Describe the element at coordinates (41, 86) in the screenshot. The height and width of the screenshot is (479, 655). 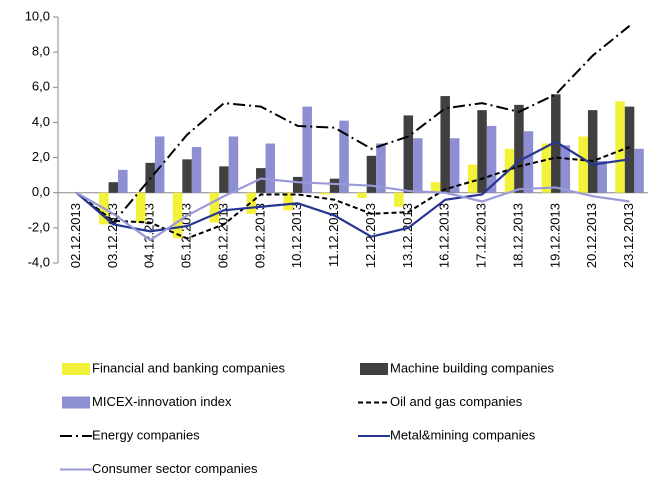
I see `y-tick-label: 6,0` at that location.